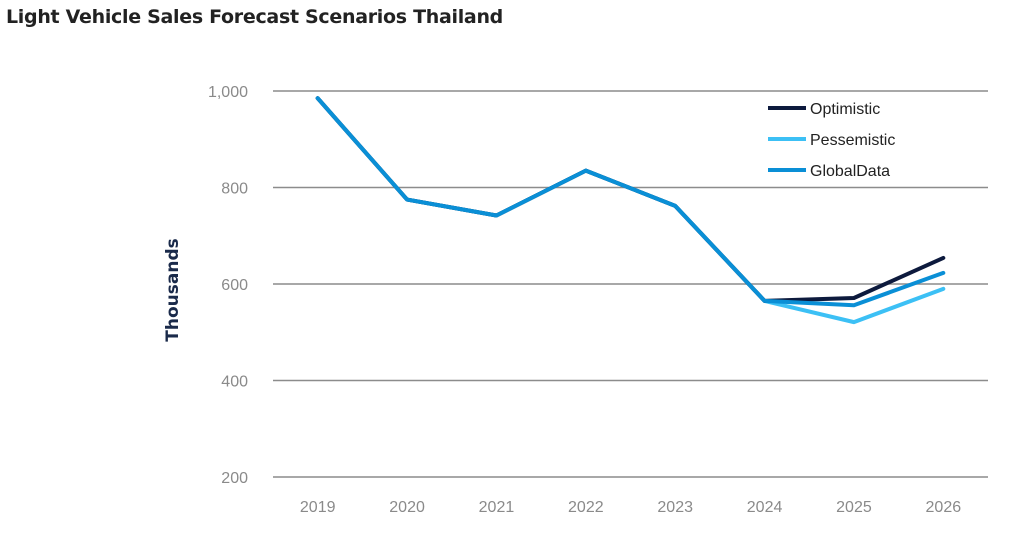 The image size is (1024, 538). I want to click on x-tick-label: 2021, so click(497, 507).